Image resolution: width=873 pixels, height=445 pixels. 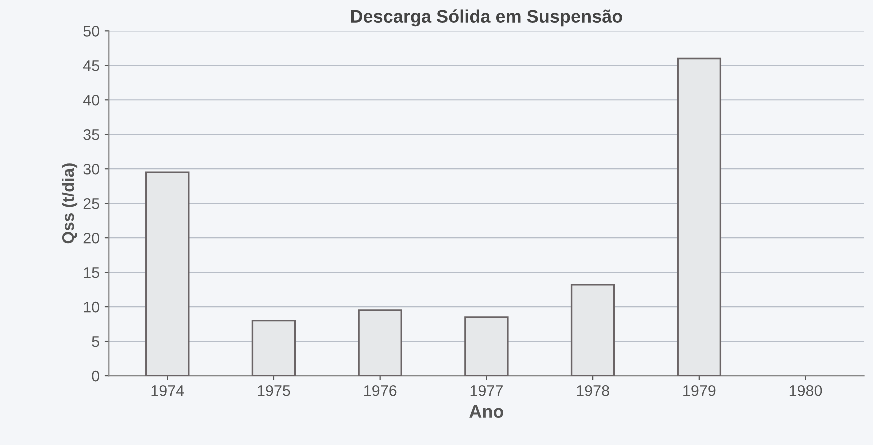 I want to click on y-tick-label: 10, so click(x=92, y=307).